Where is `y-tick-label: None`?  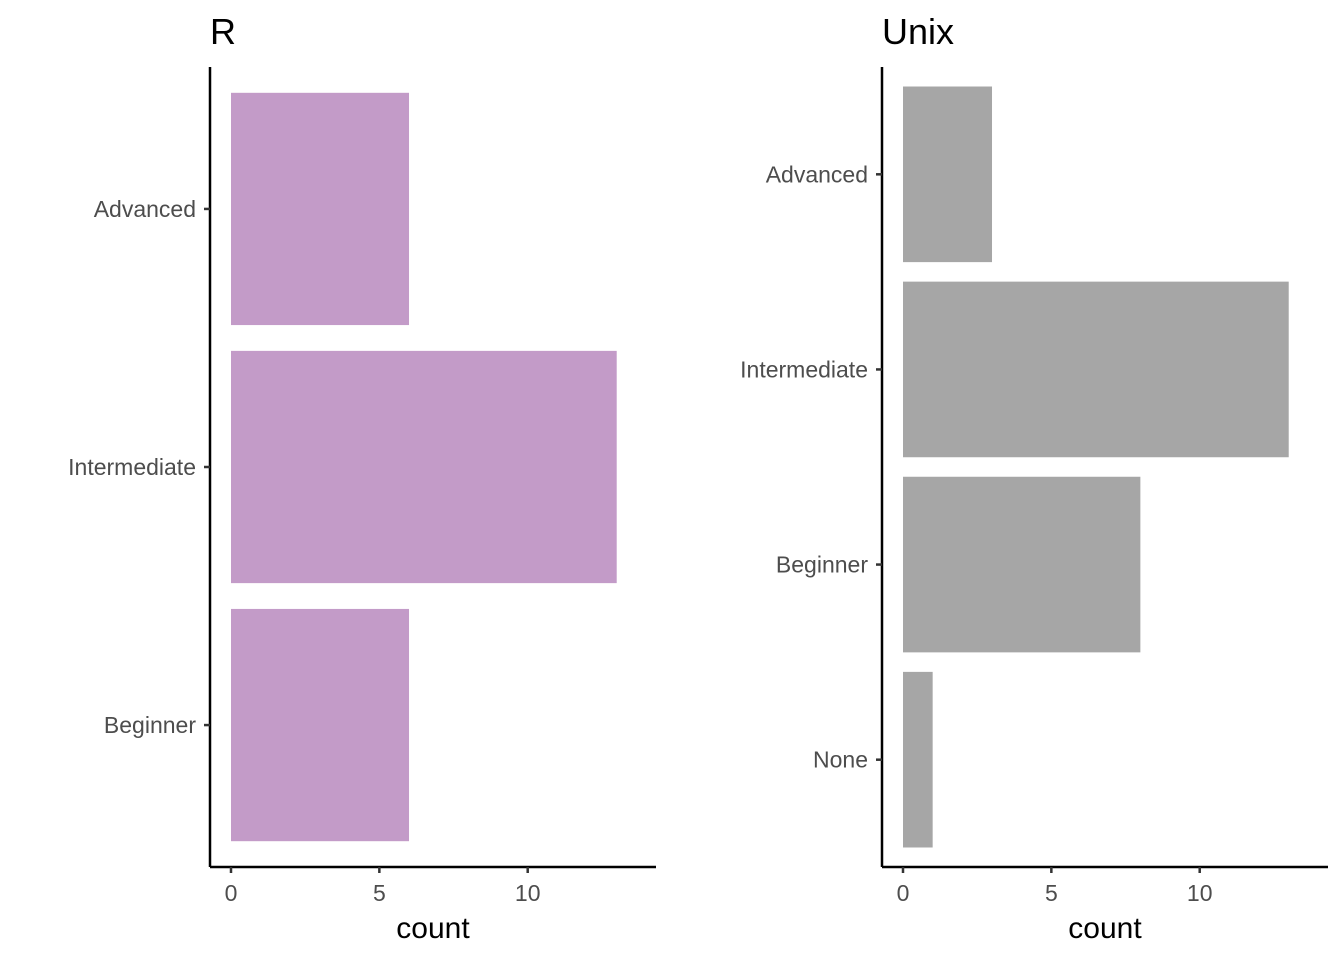 y-tick-label: None is located at coordinates (840, 760).